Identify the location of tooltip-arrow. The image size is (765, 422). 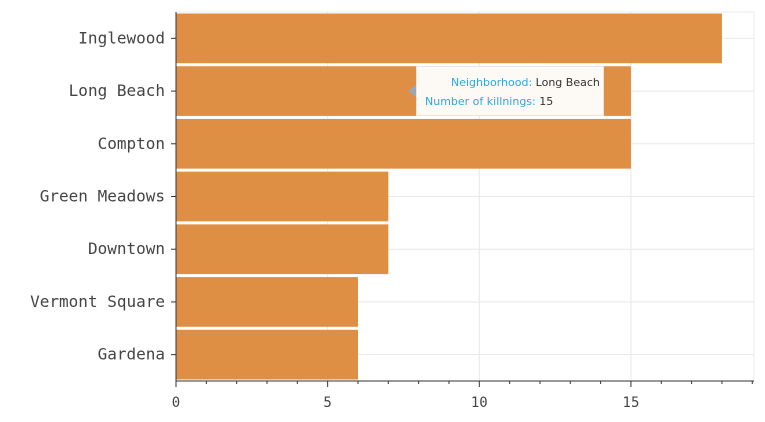
(412, 91).